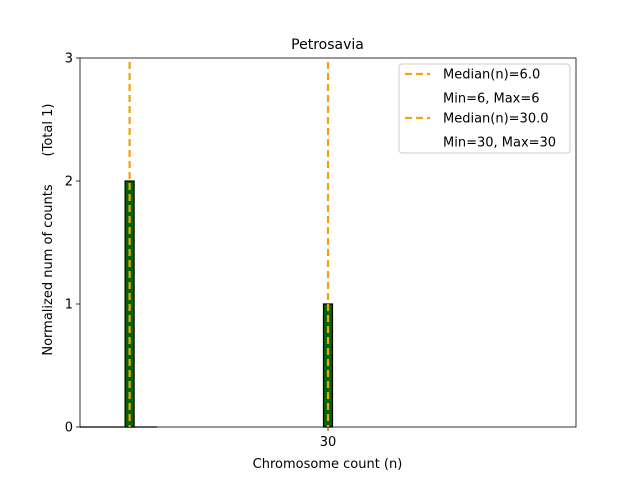 The image size is (640, 480). Describe the element at coordinates (48, 269) in the screenshot. I see `y-axis-label: Normalized num of counts` at that location.